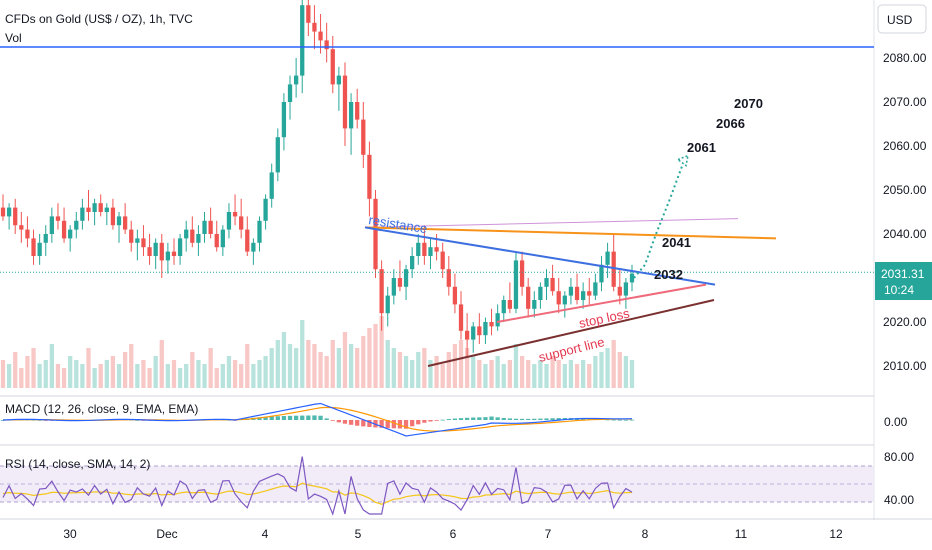 The image size is (932, 550). Describe the element at coordinates (701, 147) in the screenshot. I see `level-2061-label: 2061` at that location.